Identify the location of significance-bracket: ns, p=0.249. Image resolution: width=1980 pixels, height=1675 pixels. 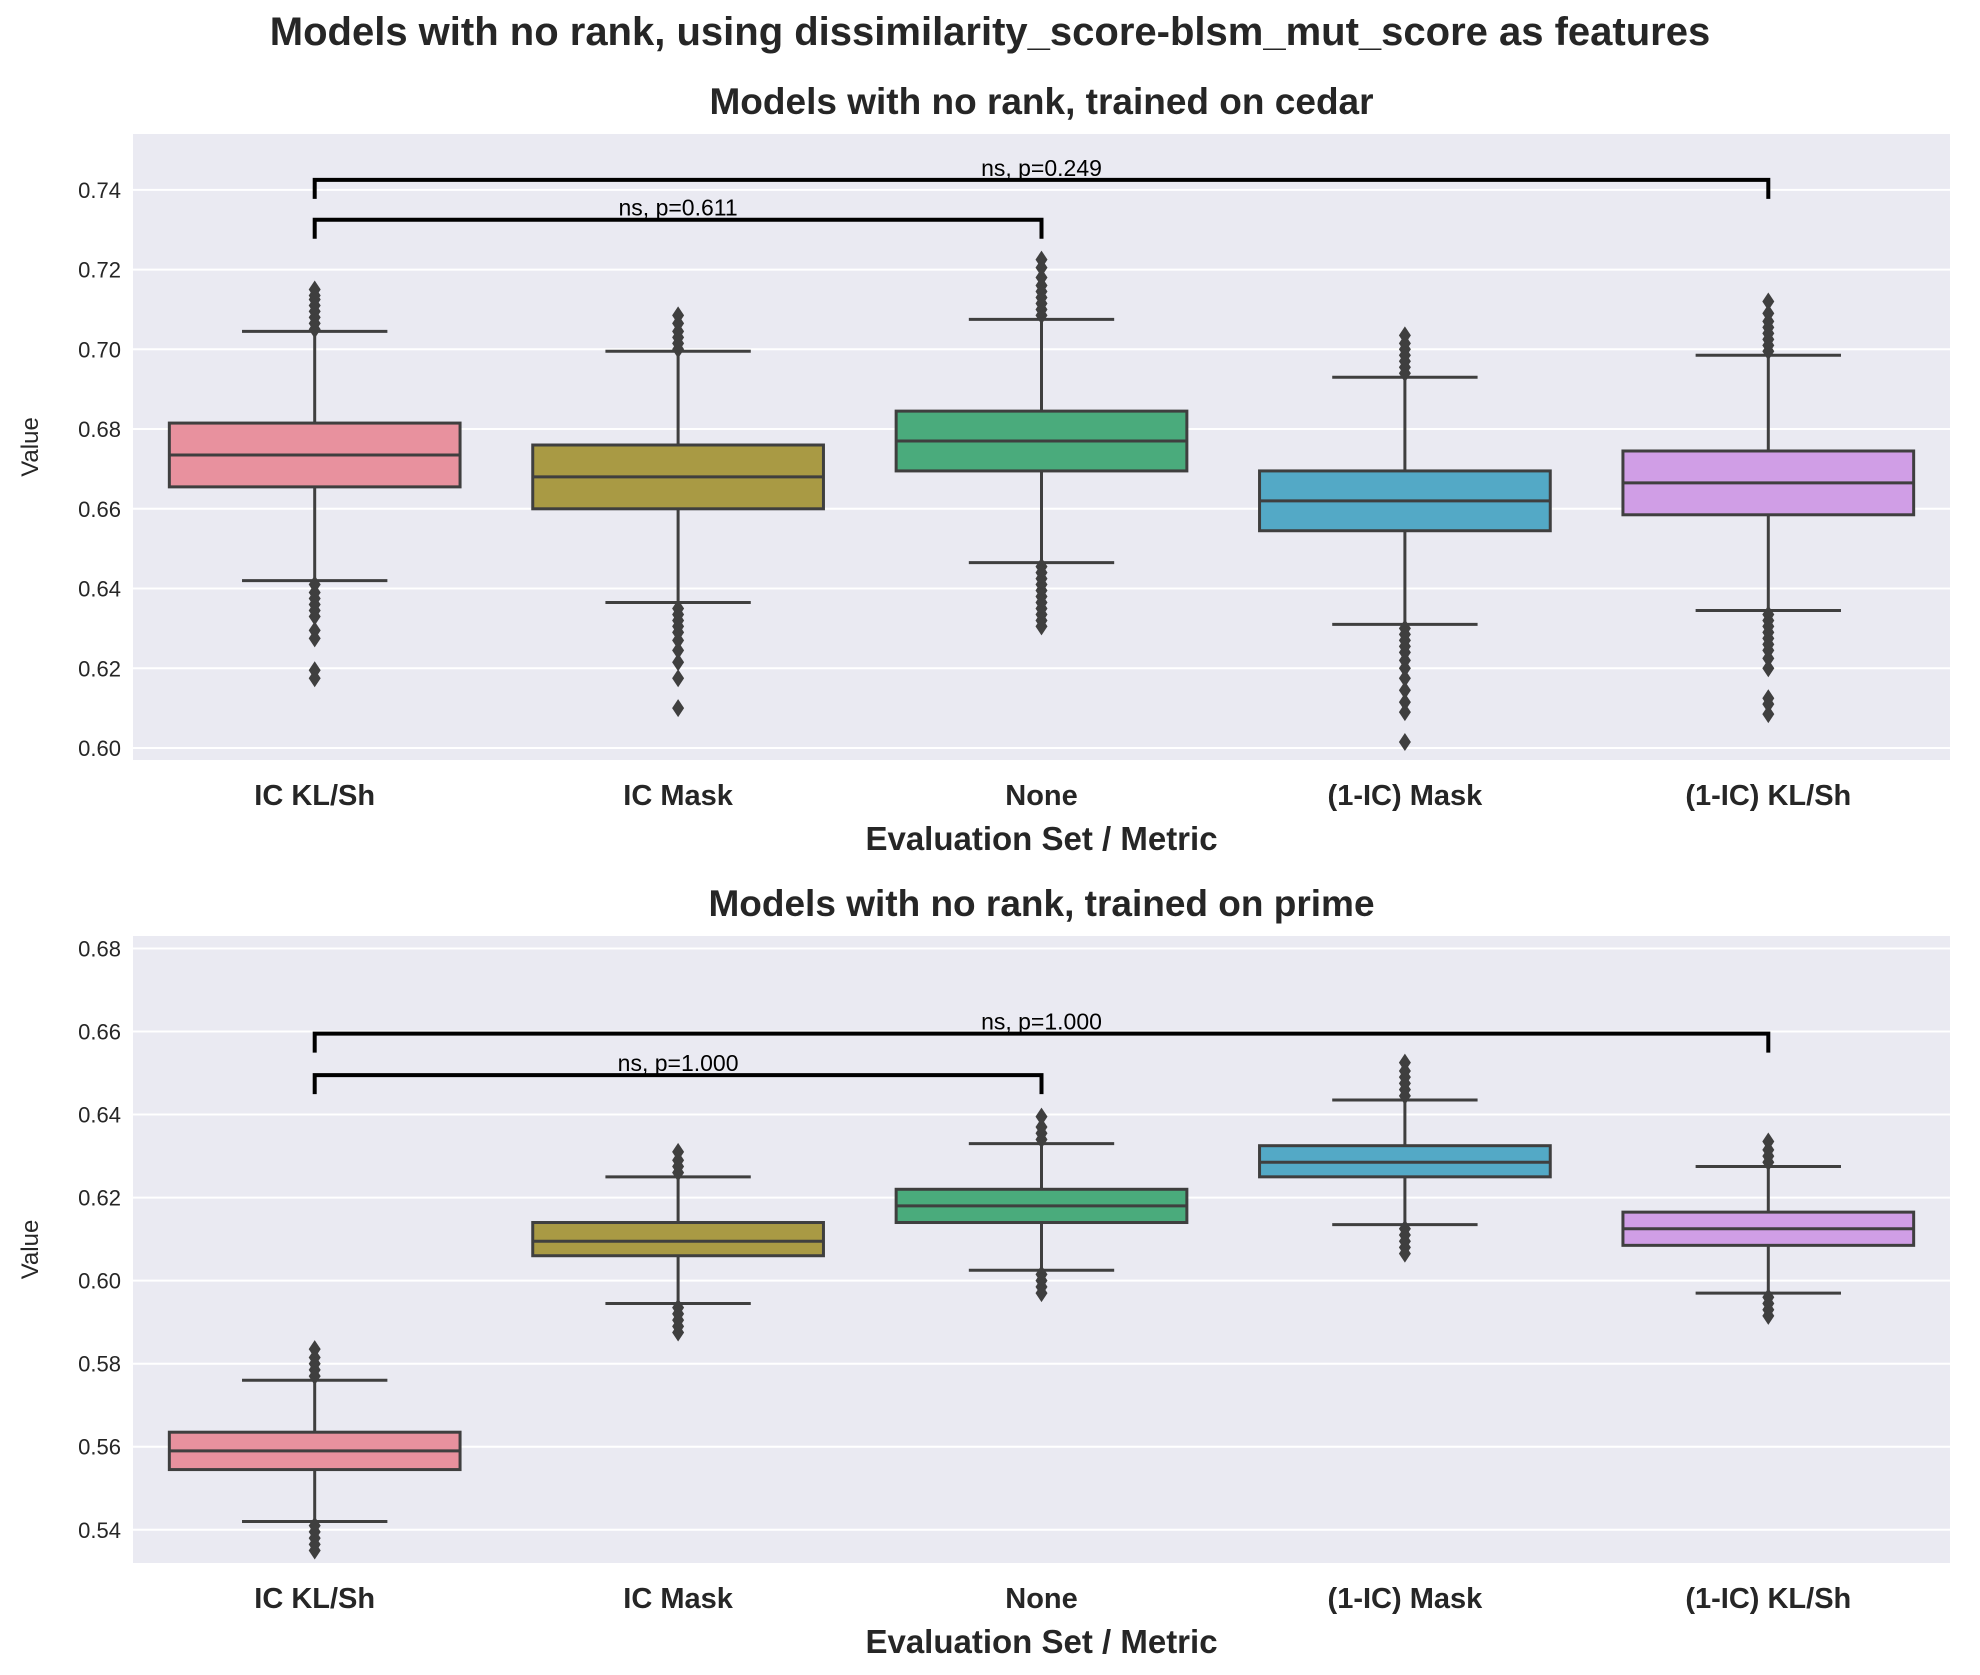
(1041, 177).